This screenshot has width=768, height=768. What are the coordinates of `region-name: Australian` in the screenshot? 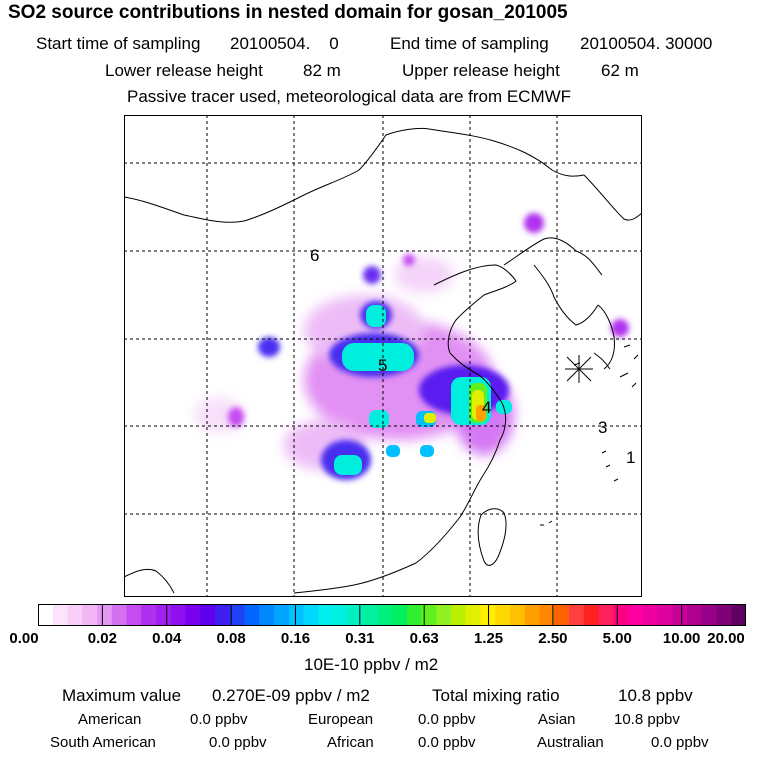 It's located at (570, 742).